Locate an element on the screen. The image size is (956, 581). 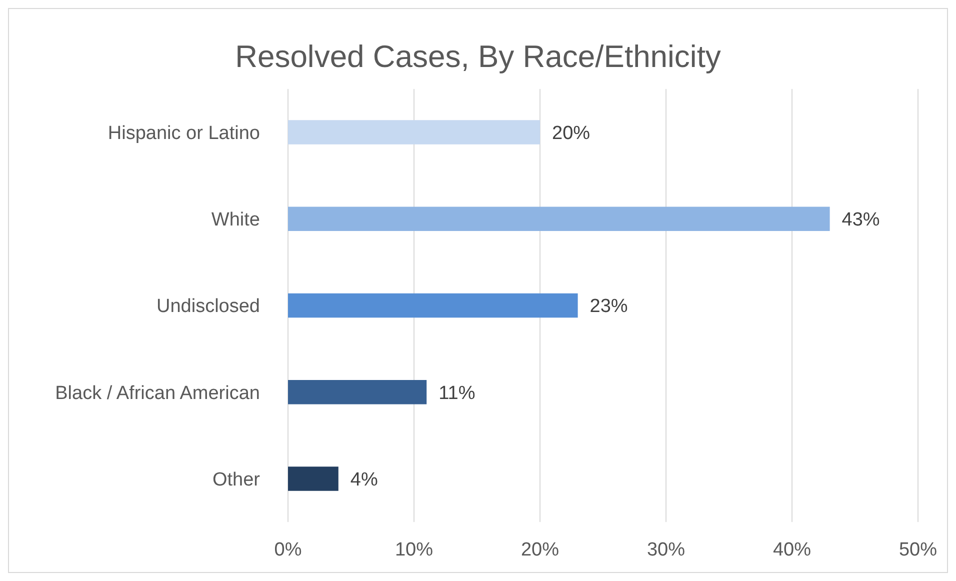
chart-title: Resolved Cases, By Race/Ethnicity is located at coordinates (478, 57).